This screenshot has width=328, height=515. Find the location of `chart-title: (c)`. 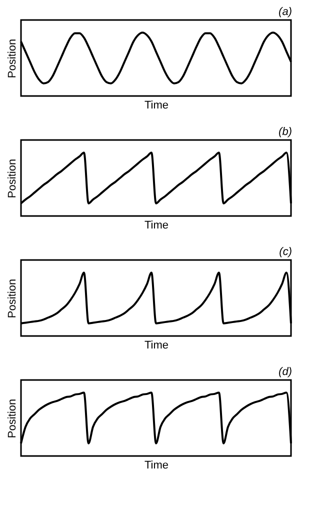

chart-title: (c) is located at coordinates (285, 252).